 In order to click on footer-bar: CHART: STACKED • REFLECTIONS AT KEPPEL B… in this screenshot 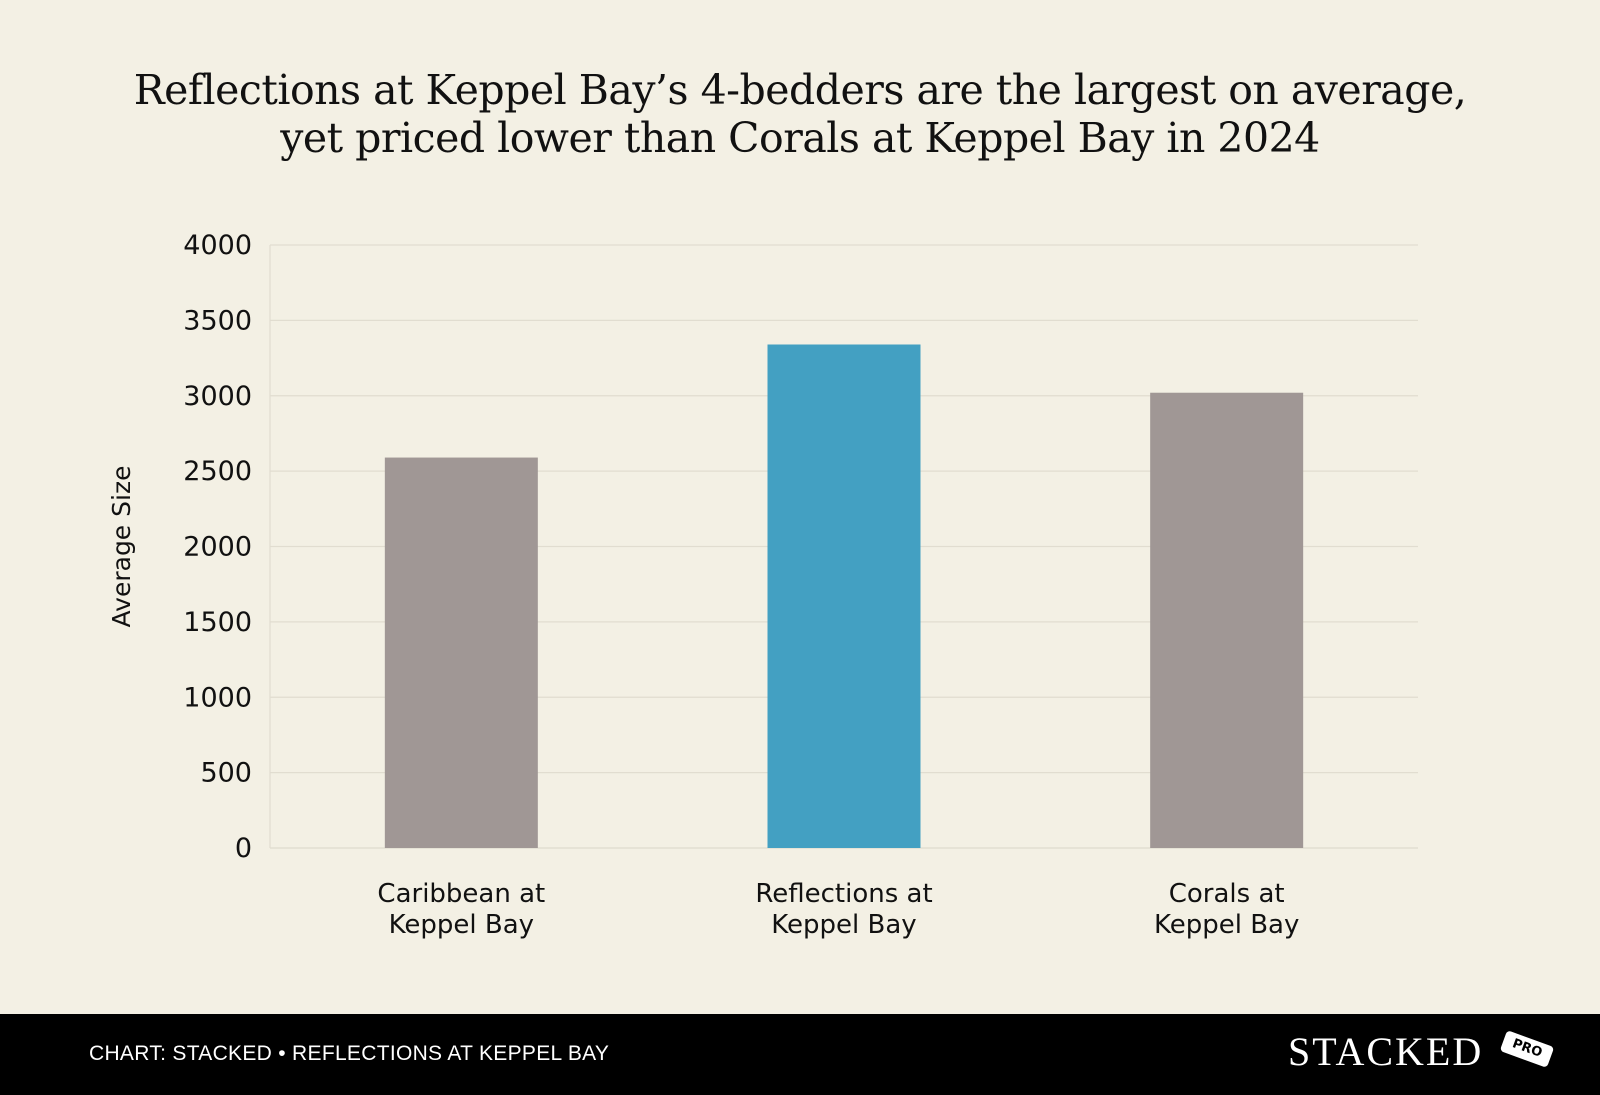, I will do `click(800, 1054)`.